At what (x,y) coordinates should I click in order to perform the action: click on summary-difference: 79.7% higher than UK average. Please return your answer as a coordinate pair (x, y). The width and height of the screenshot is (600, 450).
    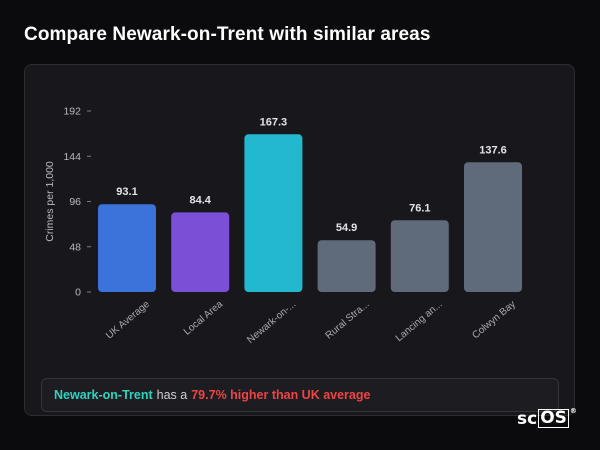
    Looking at the image, I should click on (281, 395).